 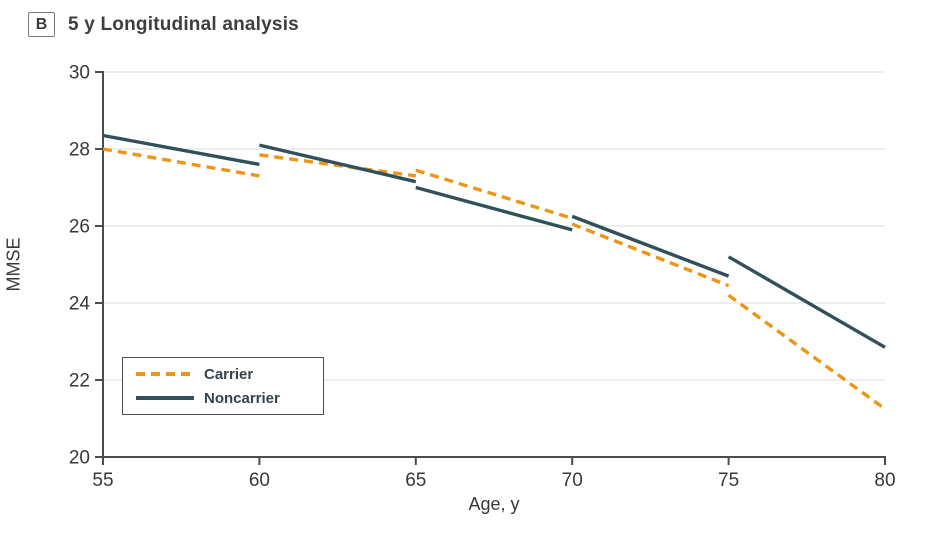 What do you see at coordinates (79, 150) in the screenshot?
I see `y-tick-label-28: 28` at bounding box center [79, 150].